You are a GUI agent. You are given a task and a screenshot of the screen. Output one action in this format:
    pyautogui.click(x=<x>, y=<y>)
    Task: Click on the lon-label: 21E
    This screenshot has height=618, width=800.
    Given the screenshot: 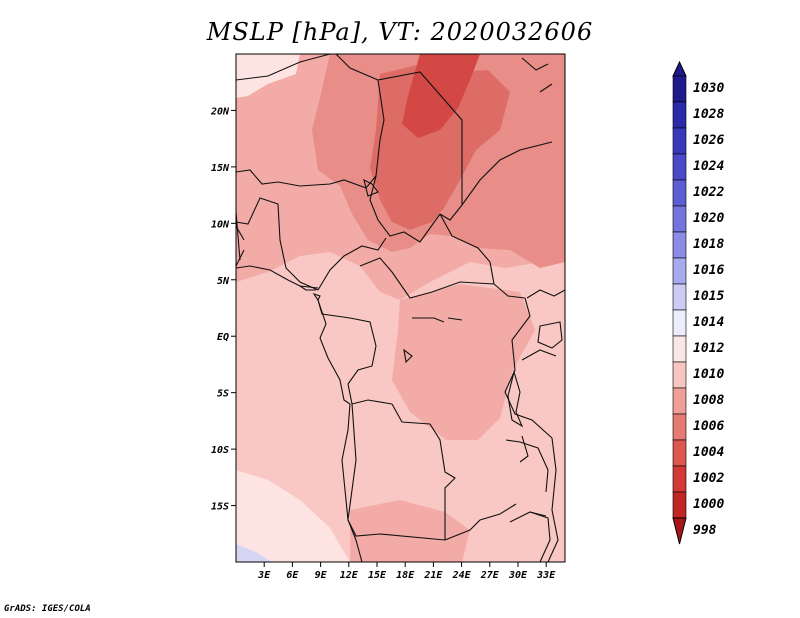 What is the action you would take?
    pyautogui.click(x=433, y=575)
    